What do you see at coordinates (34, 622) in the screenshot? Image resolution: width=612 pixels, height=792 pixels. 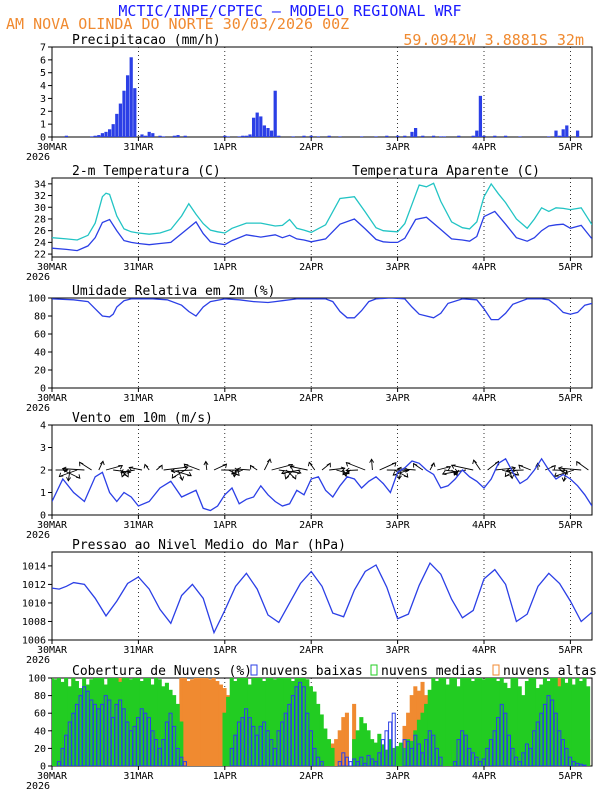 I see `y-tick-label: 1008` at bounding box center [34, 622].